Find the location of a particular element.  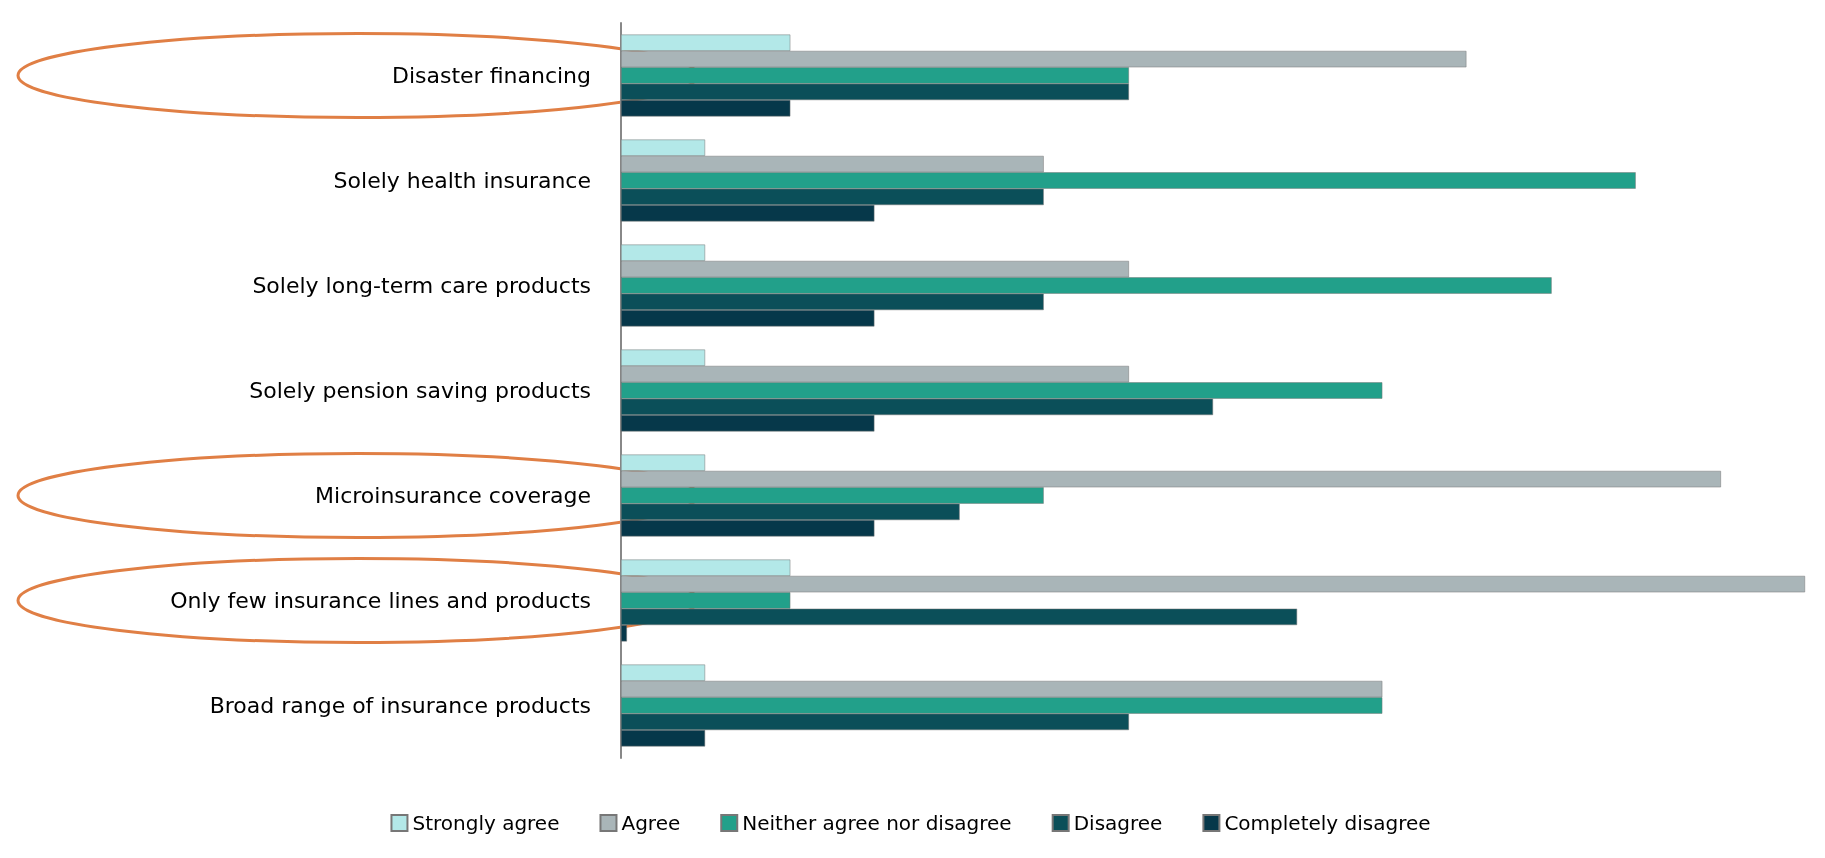

y-tick-label: Broad range of insurance products is located at coordinates (400, 705).